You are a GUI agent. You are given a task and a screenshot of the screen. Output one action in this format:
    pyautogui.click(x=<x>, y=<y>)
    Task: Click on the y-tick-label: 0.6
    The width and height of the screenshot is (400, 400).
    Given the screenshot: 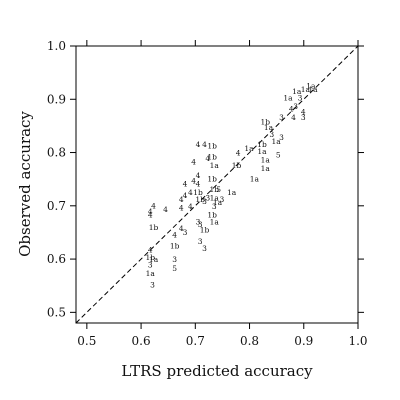 What is the action you would take?
    pyautogui.click(x=56, y=259)
    